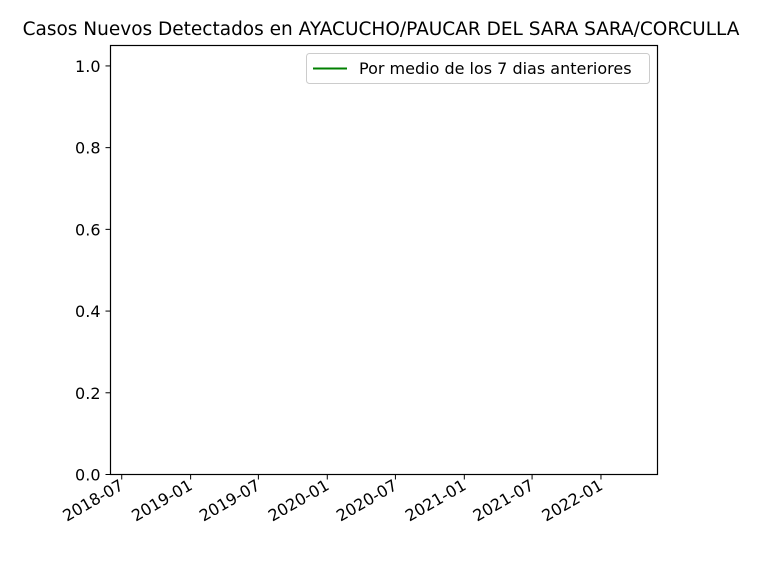  I want to click on x-tick-label: 2022-01, so click(572, 501).